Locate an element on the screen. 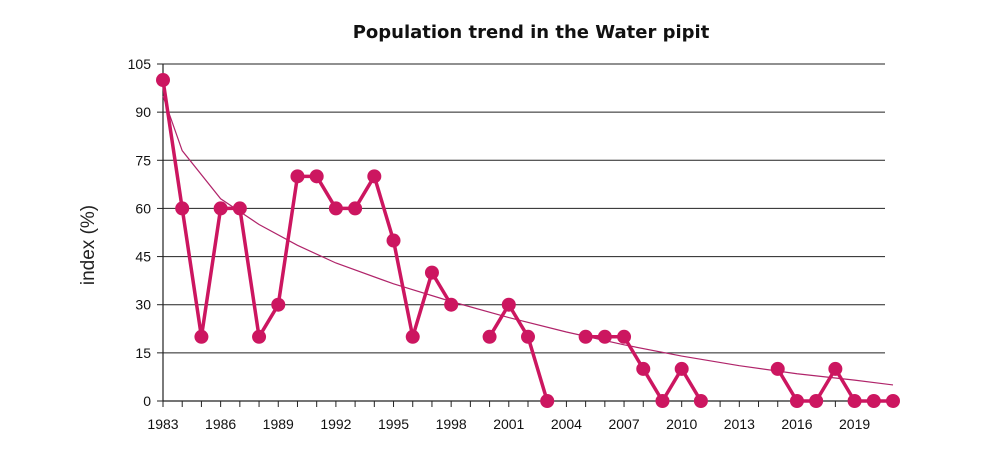 The height and width of the screenshot is (459, 983). chart-title: Population trend in the Water pipit is located at coordinates (531, 32).